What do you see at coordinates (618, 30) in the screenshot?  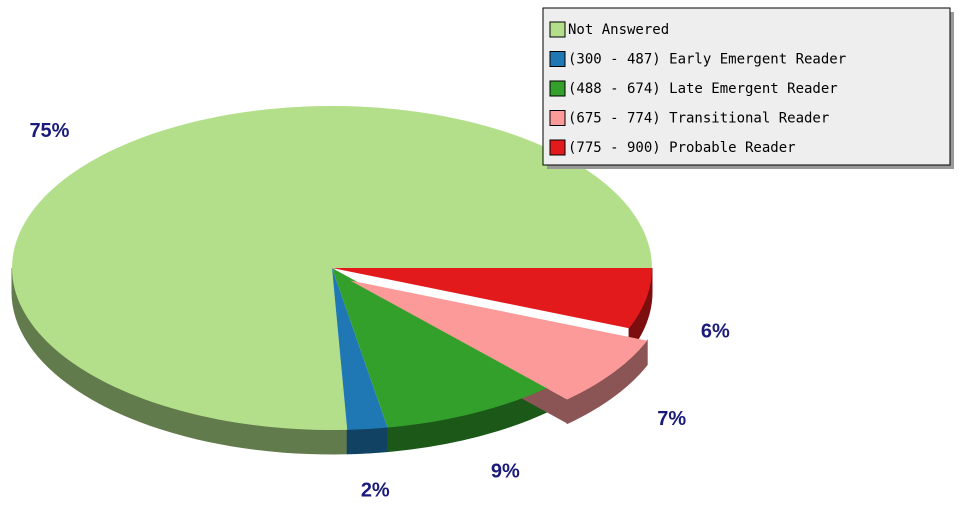 I see `legend-label: Not Answered` at bounding box center [618, 30].